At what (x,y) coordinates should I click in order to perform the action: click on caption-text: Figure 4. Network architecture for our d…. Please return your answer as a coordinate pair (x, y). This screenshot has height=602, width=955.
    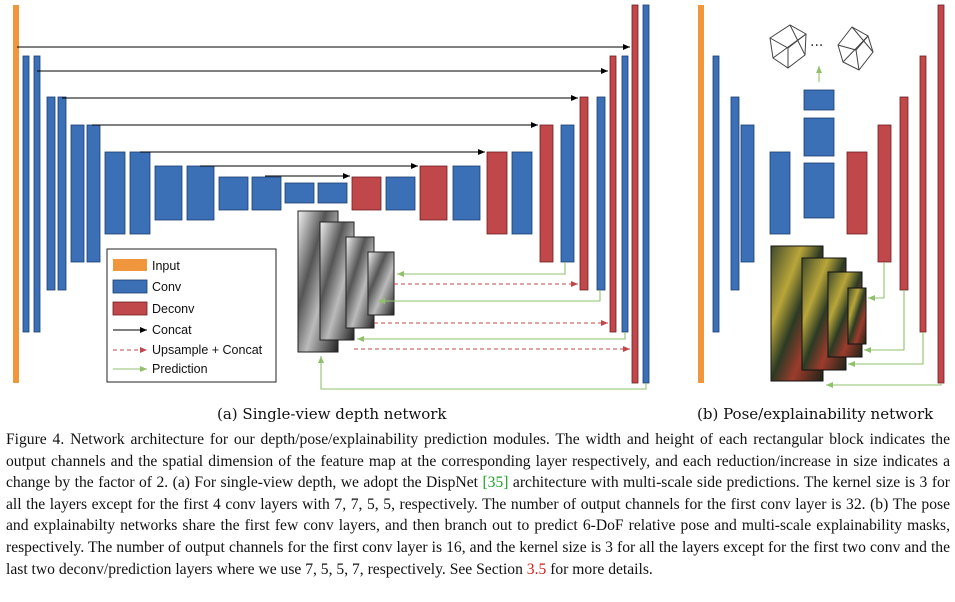
    Looking at the image, I should click on (478, 461).